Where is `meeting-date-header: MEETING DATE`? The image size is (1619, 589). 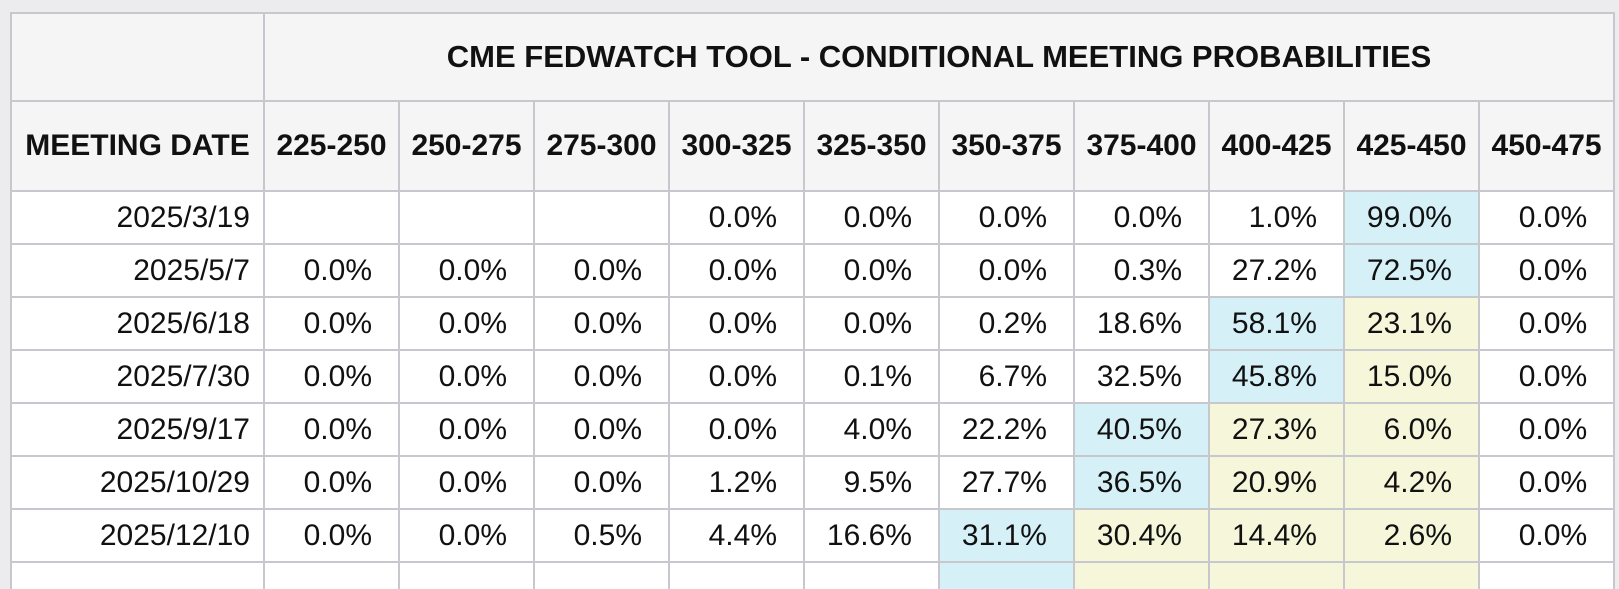
meeting-date-header: MEETING DATE is located at coordinates (137, 146).